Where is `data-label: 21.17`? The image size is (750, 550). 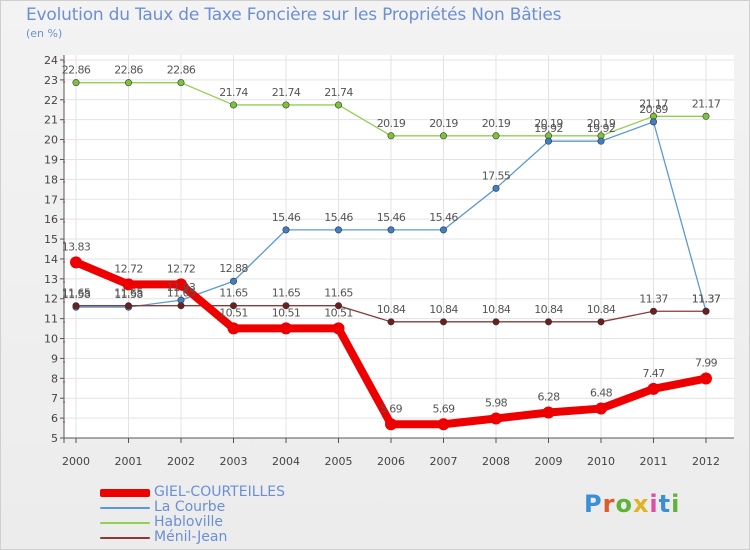 data-label: 21.17 is located at coordinates (706, 103).